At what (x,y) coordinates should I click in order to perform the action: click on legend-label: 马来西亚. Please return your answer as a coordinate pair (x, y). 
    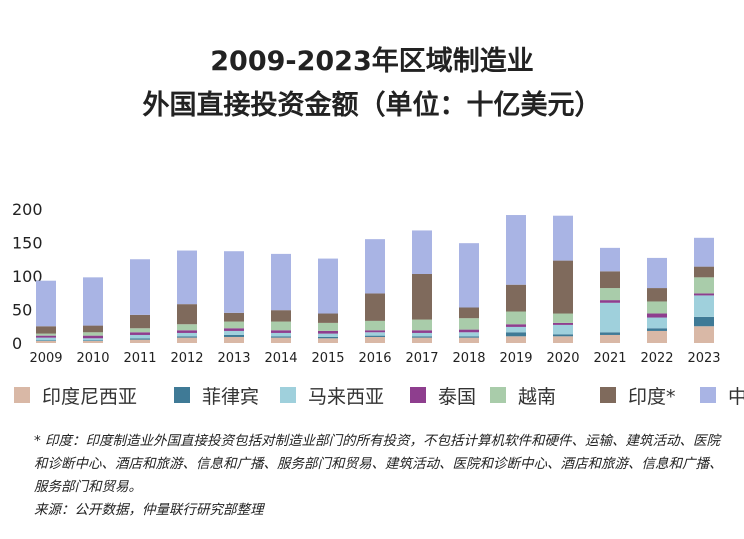
    Looking at the image, I should click on (346, 396).